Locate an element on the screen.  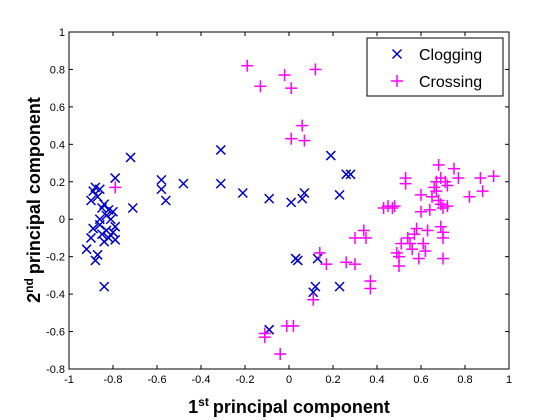
x-tick-label: -0.8 is located at coordinates (113, 380).